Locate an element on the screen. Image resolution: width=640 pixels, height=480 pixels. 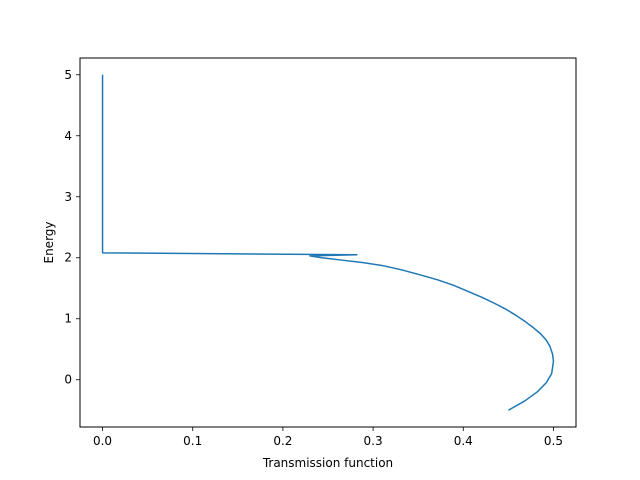
y-tick-label: 5 is located at coordinates (68, 75).